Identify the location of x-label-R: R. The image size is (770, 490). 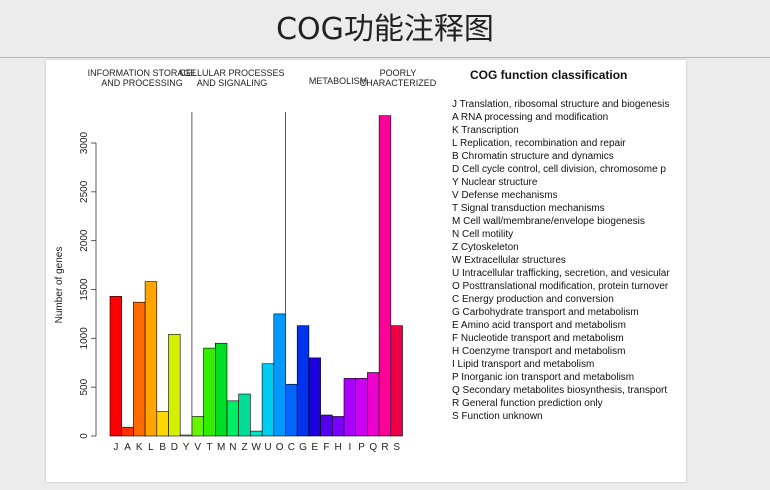
(384, 447).